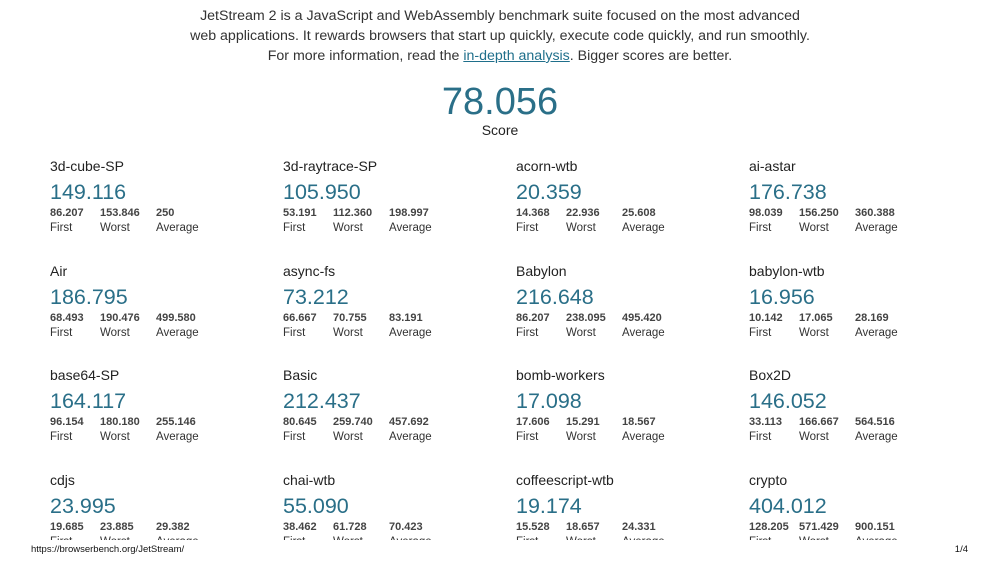 The height and width of the screenshot is (563, 1000). I want to click on benchmark-score: 404.012, so click(788, 506).